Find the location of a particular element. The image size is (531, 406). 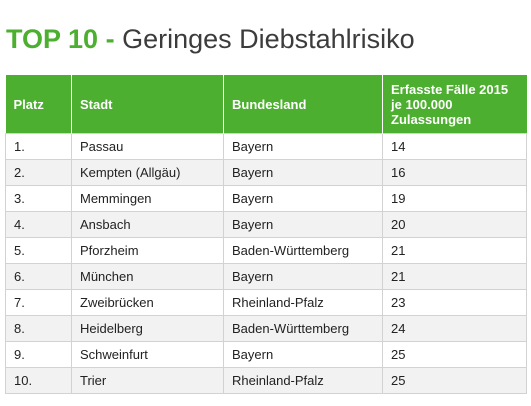

header-platz: Platz is located at coordinates (38, 104).